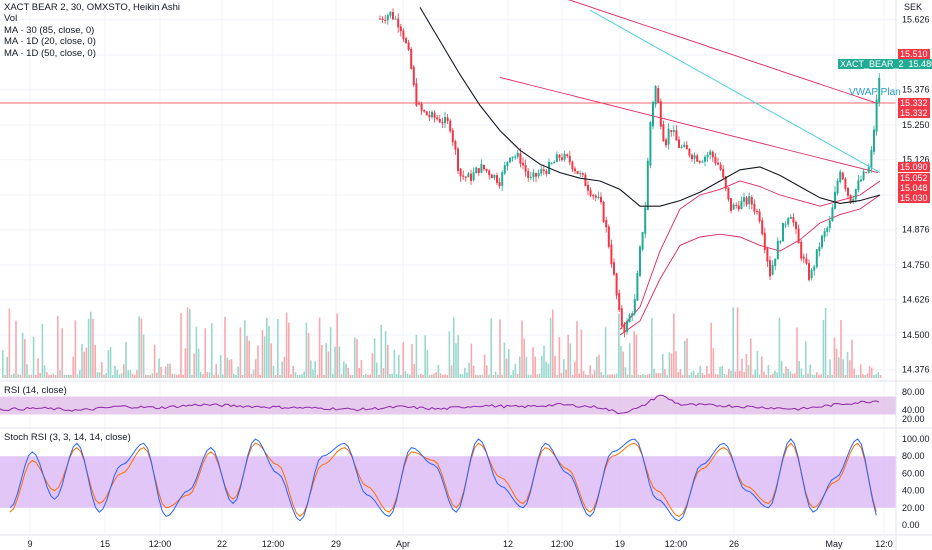 Image resolution: width=932 pixels, height=550 pixels. What do you see at coordinates (914, 198) in the screenshot?
I see `price-tag: 15.030` at bounding box center [914, 198].